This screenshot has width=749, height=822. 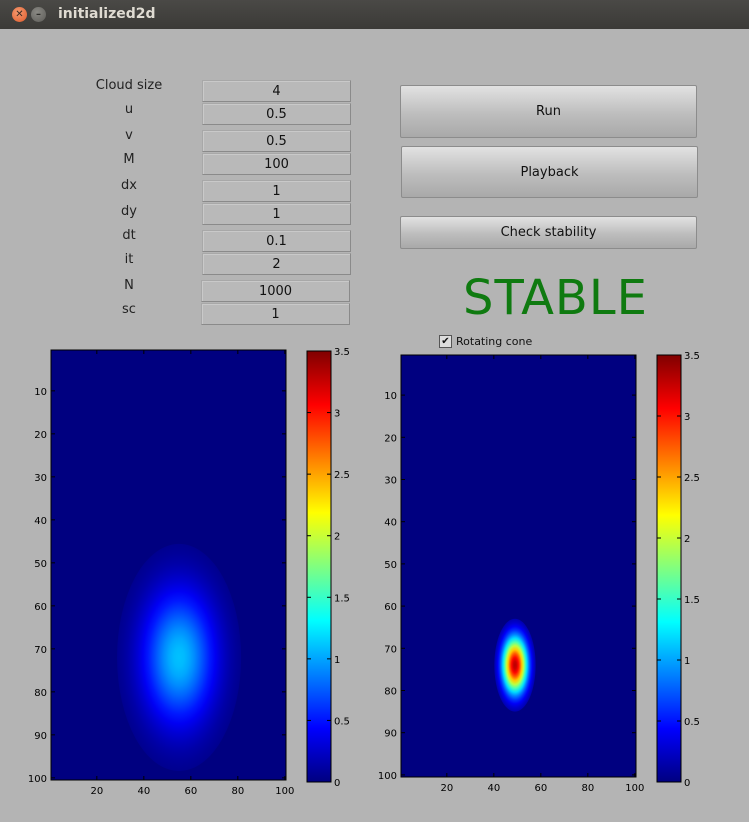 What do you see at coordinates (129, 285) in the screenshot?
I see `label-n: N` at bounding box center [129, 285].